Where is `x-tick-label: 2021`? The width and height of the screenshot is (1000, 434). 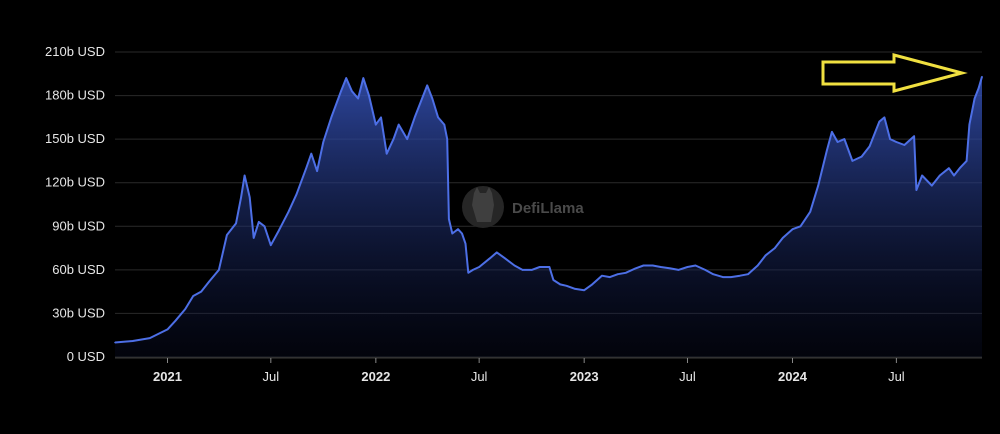
x-tick-label: 2021 is located at coordinates (167, 376).